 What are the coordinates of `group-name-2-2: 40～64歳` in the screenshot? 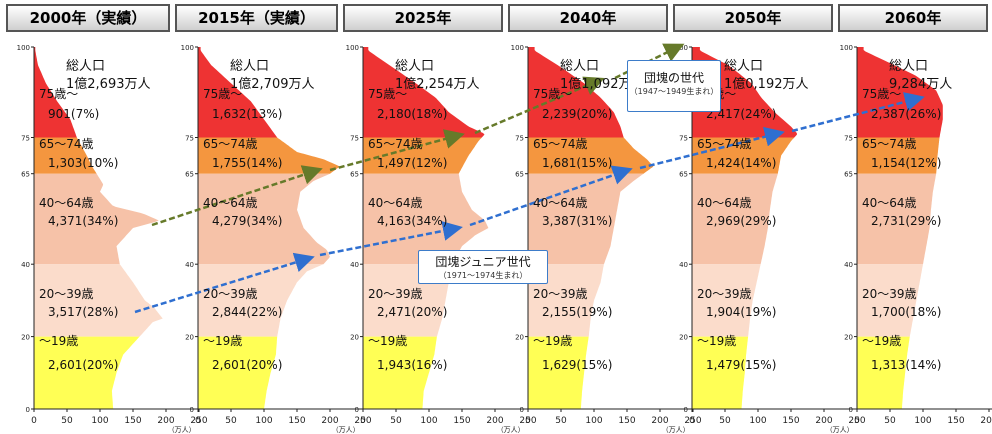 It's located at (395, 203).